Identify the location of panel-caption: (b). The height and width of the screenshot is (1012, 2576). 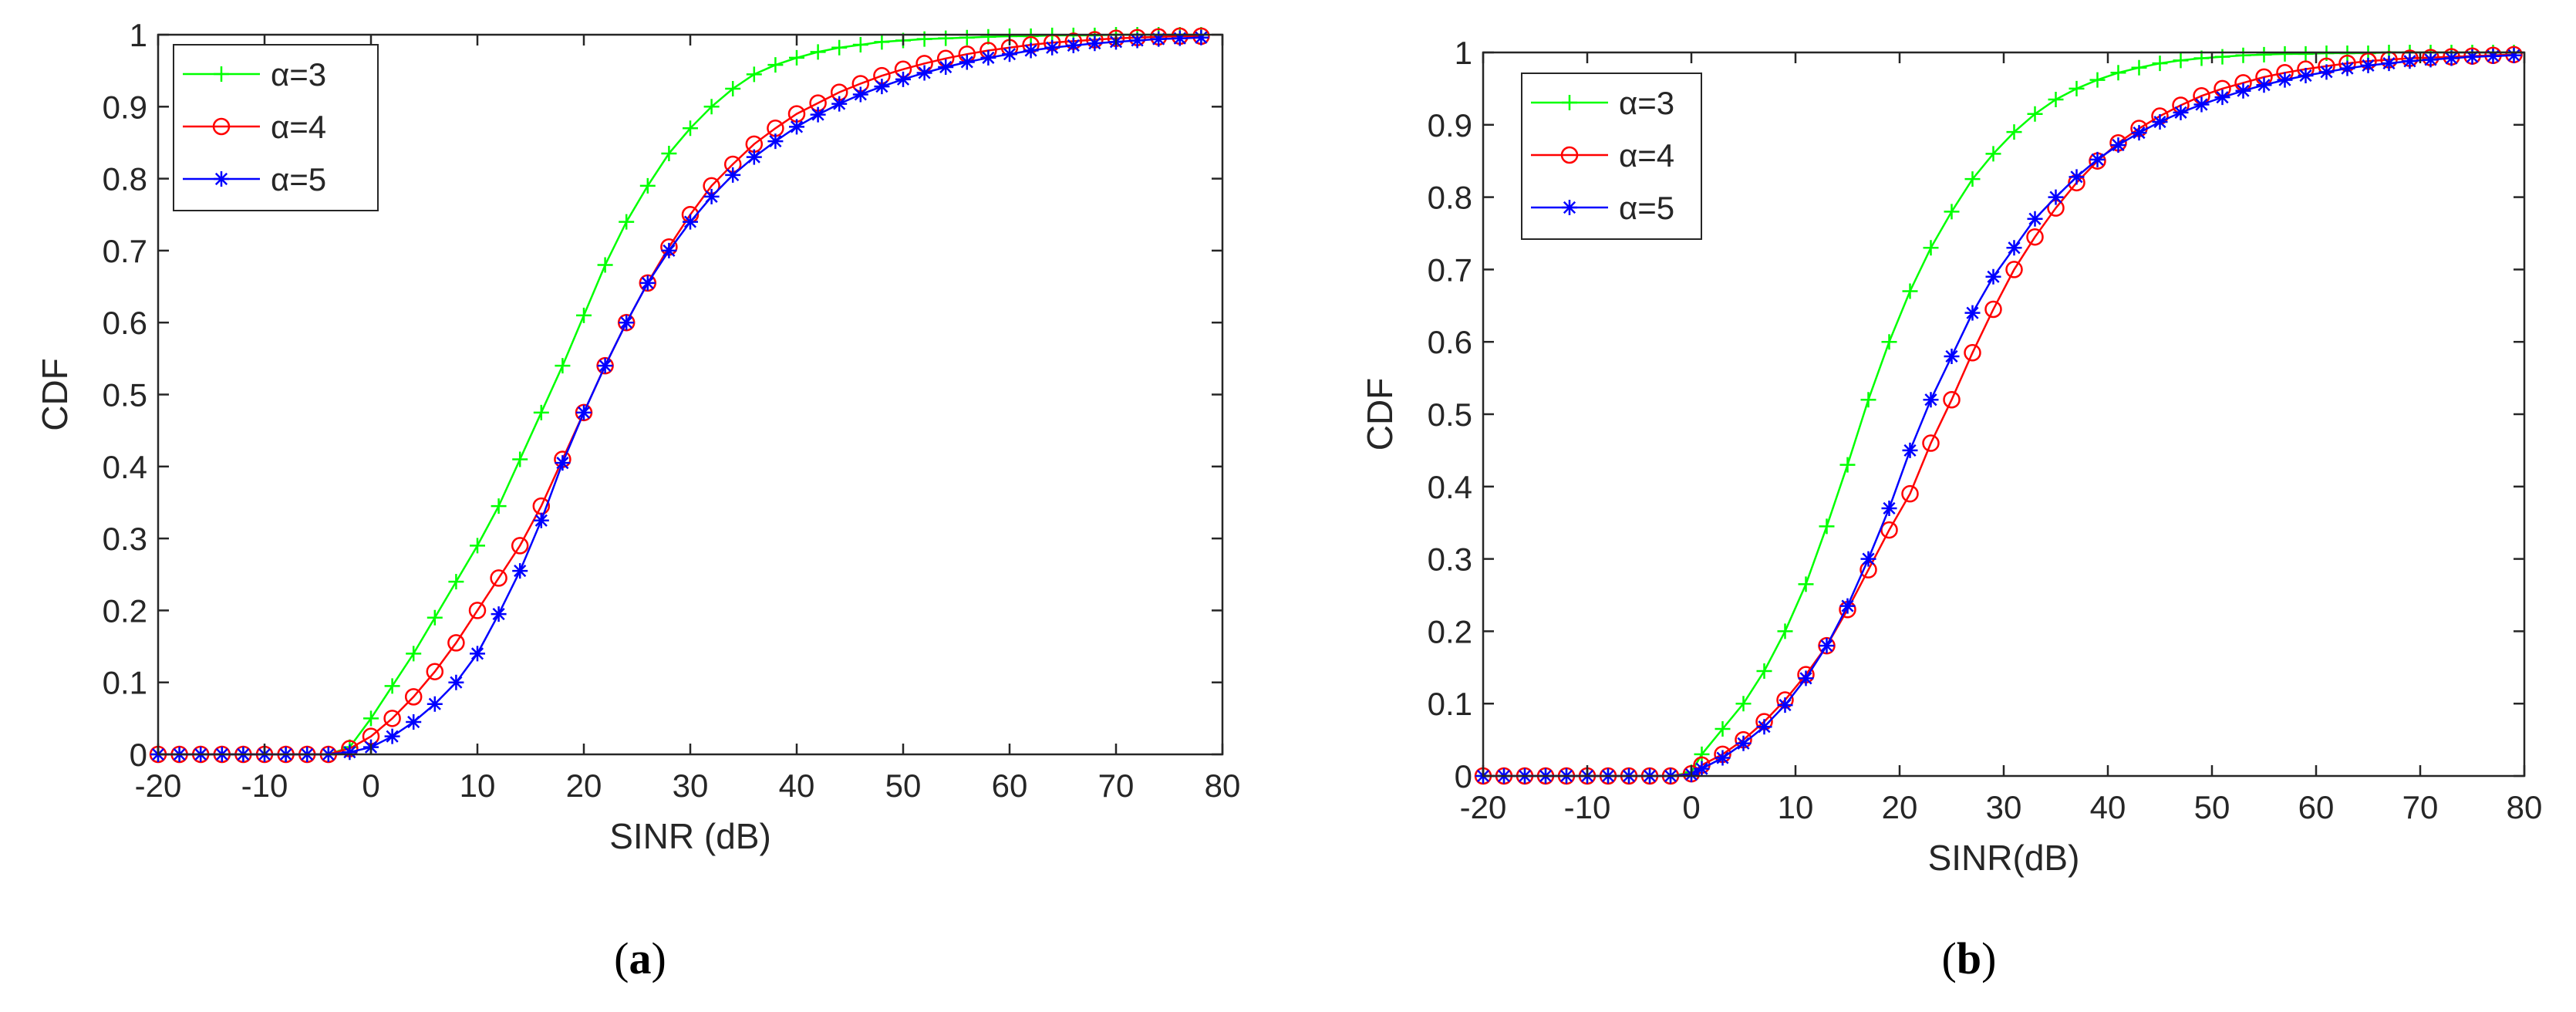
(1969, 958).